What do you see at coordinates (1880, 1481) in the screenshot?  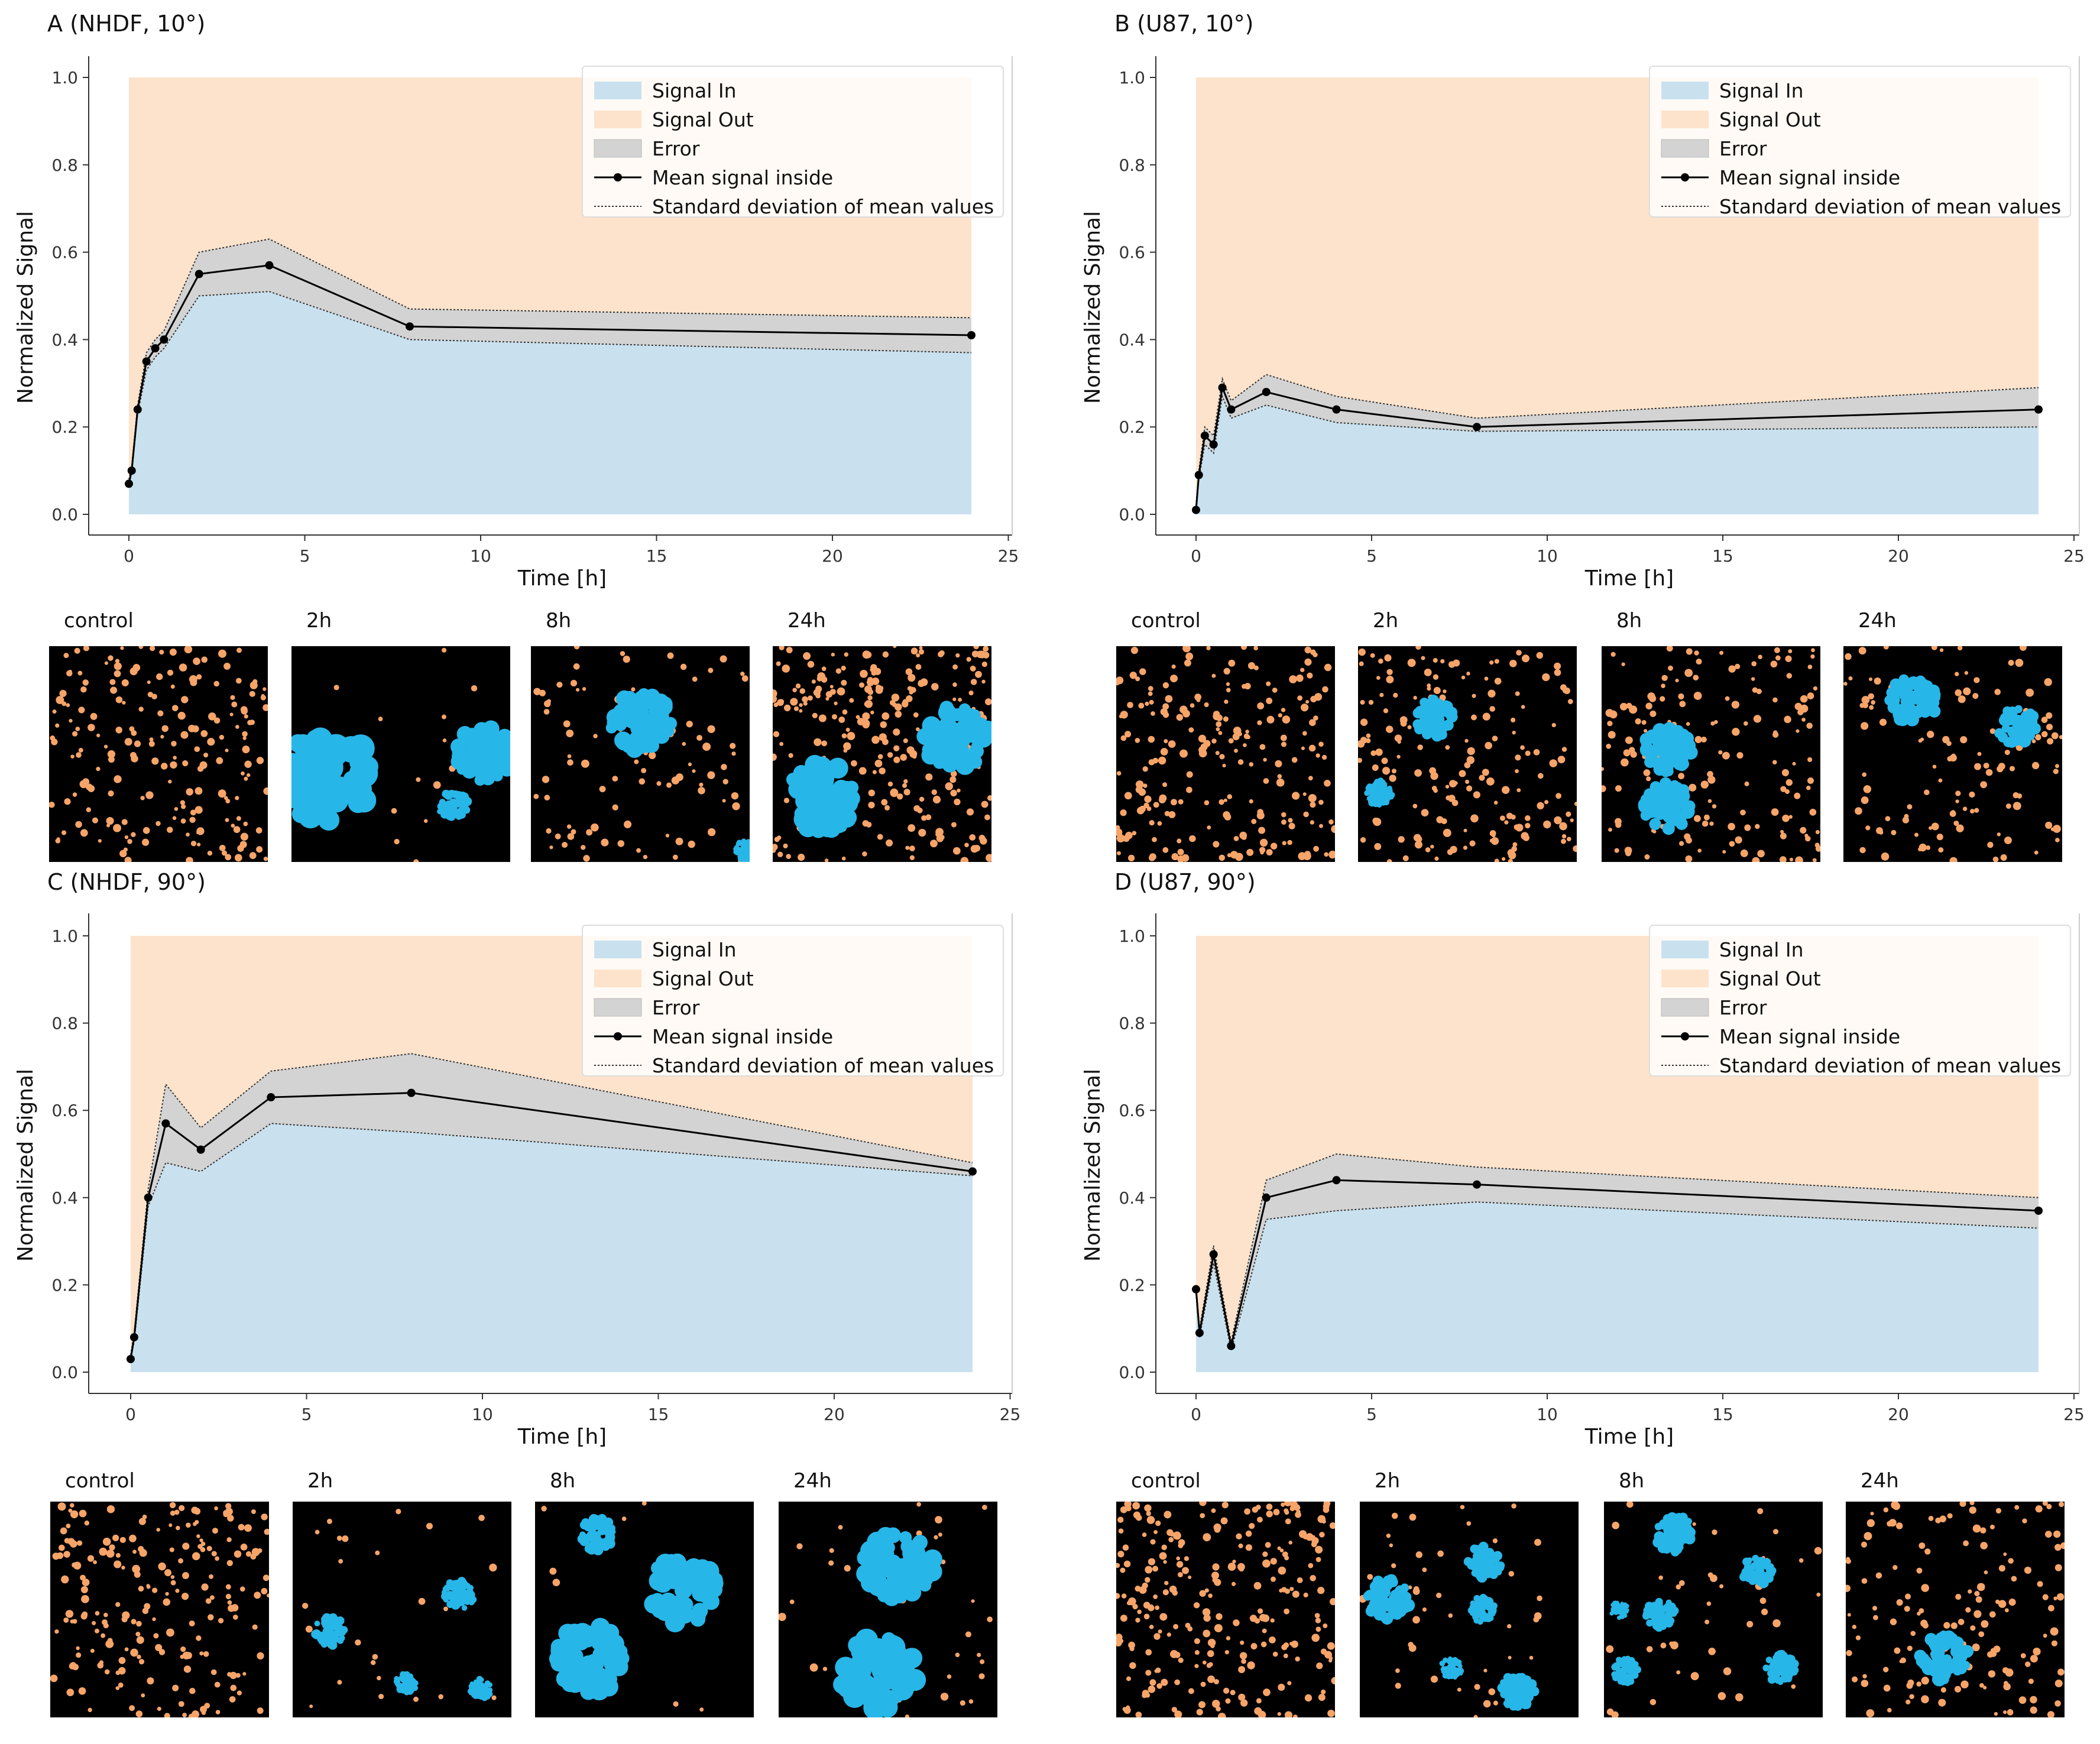 I see `thumbnail-label: 24h` at bounding box center [1880, 1481].